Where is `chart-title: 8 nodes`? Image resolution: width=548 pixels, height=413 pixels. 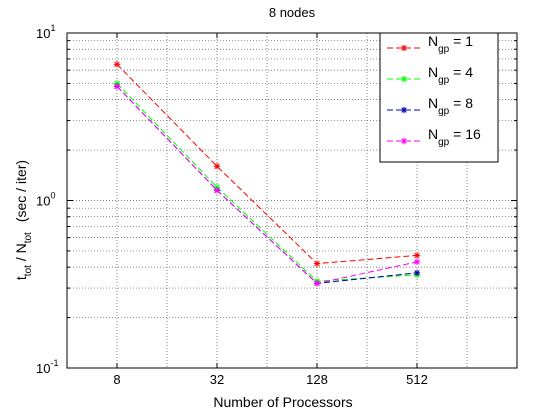
chart-title: 8 nodes is located at coordinates (292, 12).